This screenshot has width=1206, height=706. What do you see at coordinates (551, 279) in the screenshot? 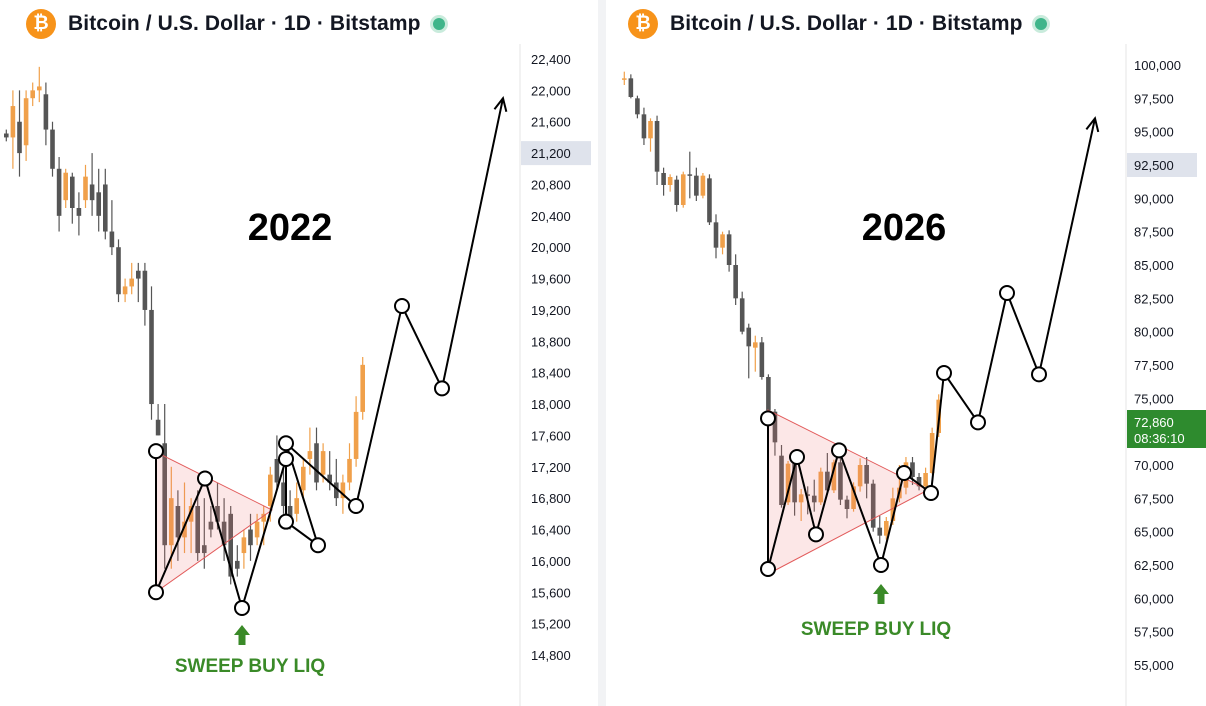
I see `price-tick-label: 19,600` at bounding box center [551, 279].